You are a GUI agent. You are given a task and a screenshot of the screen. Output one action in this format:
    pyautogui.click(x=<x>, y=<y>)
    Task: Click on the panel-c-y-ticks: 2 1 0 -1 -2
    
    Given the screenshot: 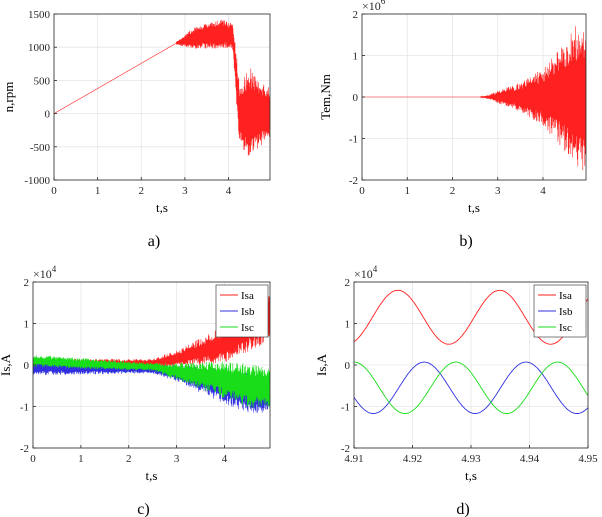 What is the action you would take?
    pyautogui.click(x=28, y=366)
    